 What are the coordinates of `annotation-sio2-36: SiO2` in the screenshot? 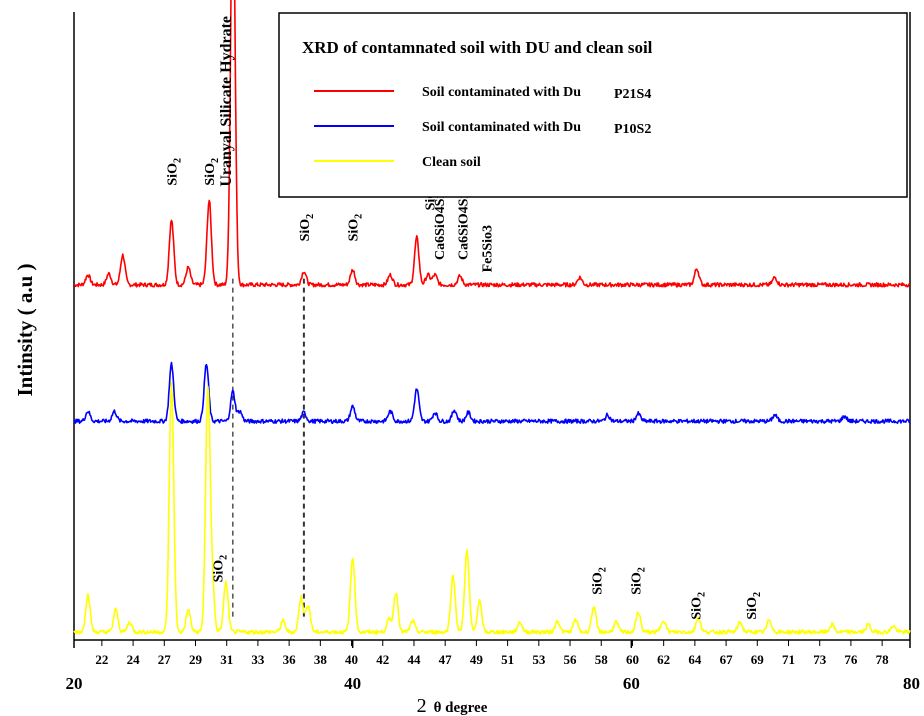 It's located at (307, 228).